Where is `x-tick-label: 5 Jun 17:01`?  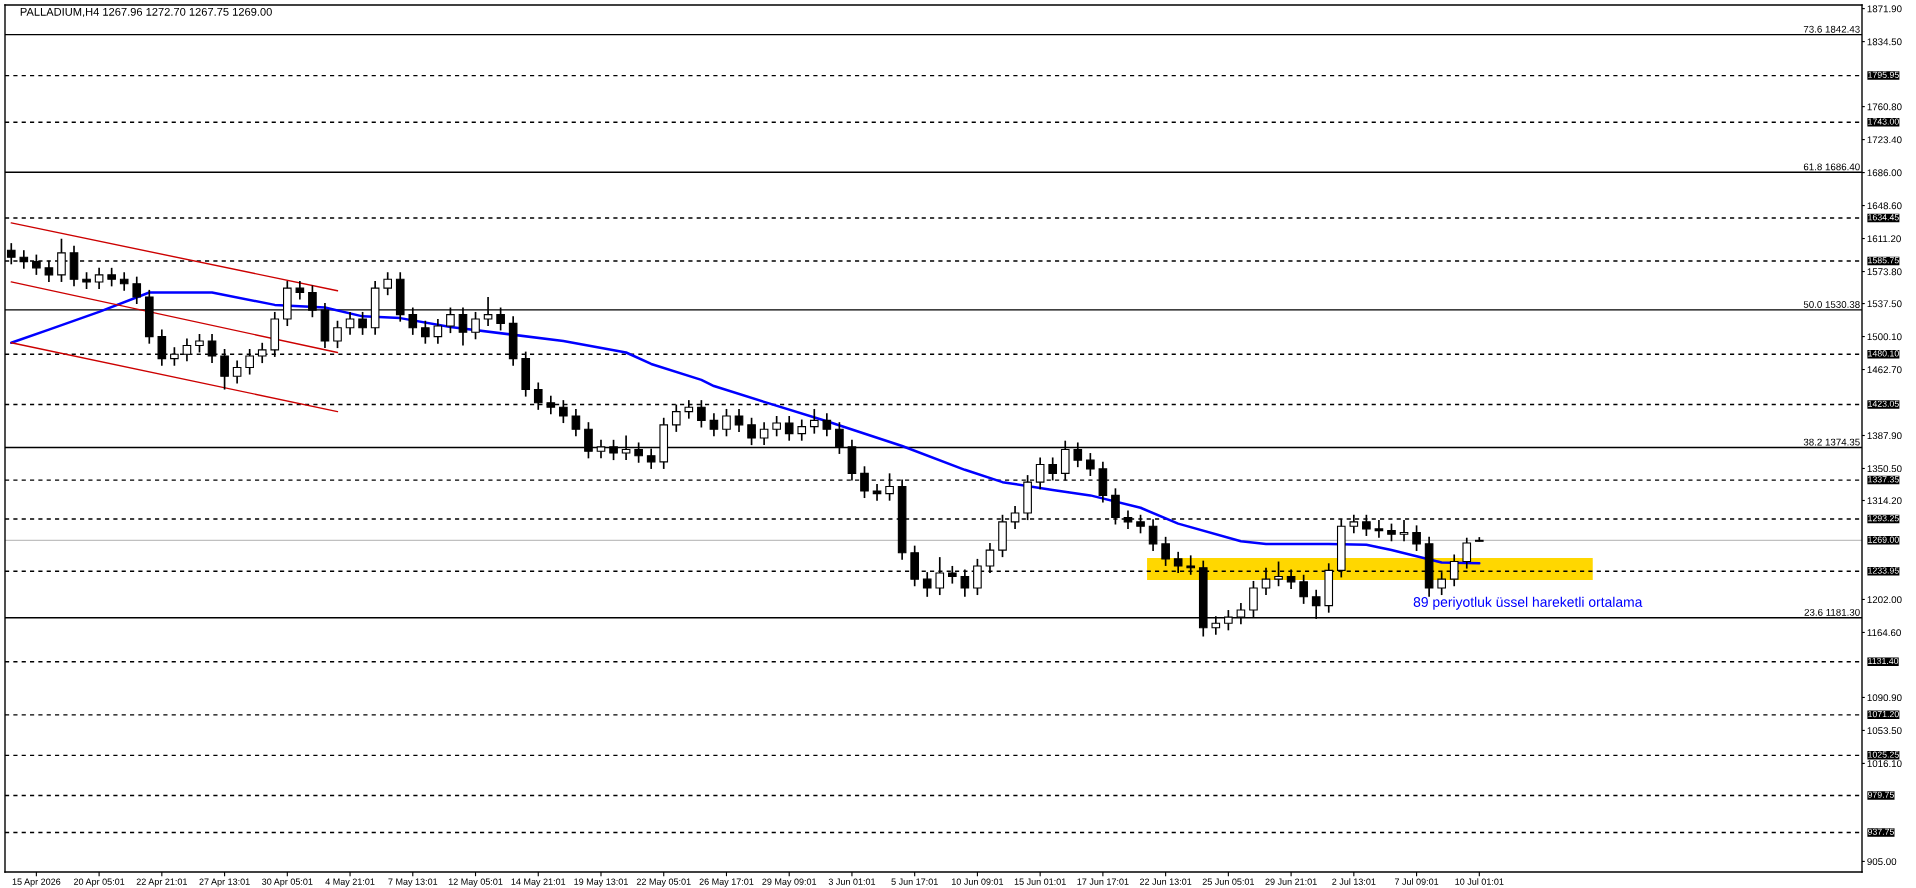 x-tick-label: 5 Jun 17:01 is located at coordinates (914, 881).